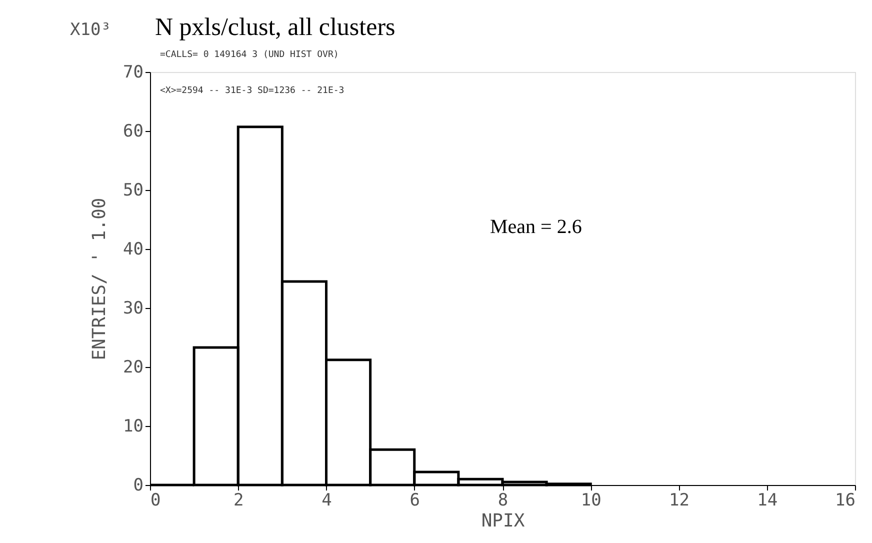 Image resolution: width=872 pixels, height=543 pixels. Describe the element at coordinates (239, 500) in the screenshot. I see `x-tick-label: 2` at that location.